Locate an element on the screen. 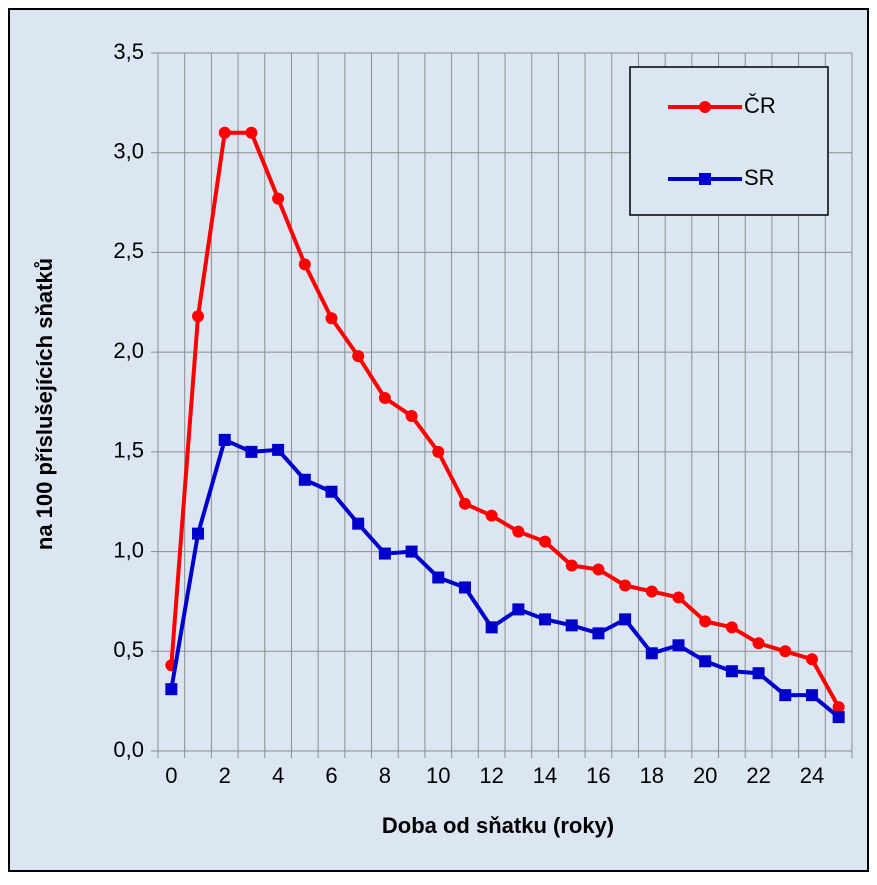 This screenshot has height=885, width=877. y-tick-label: 1,0 is located at coordinates (128, 549).